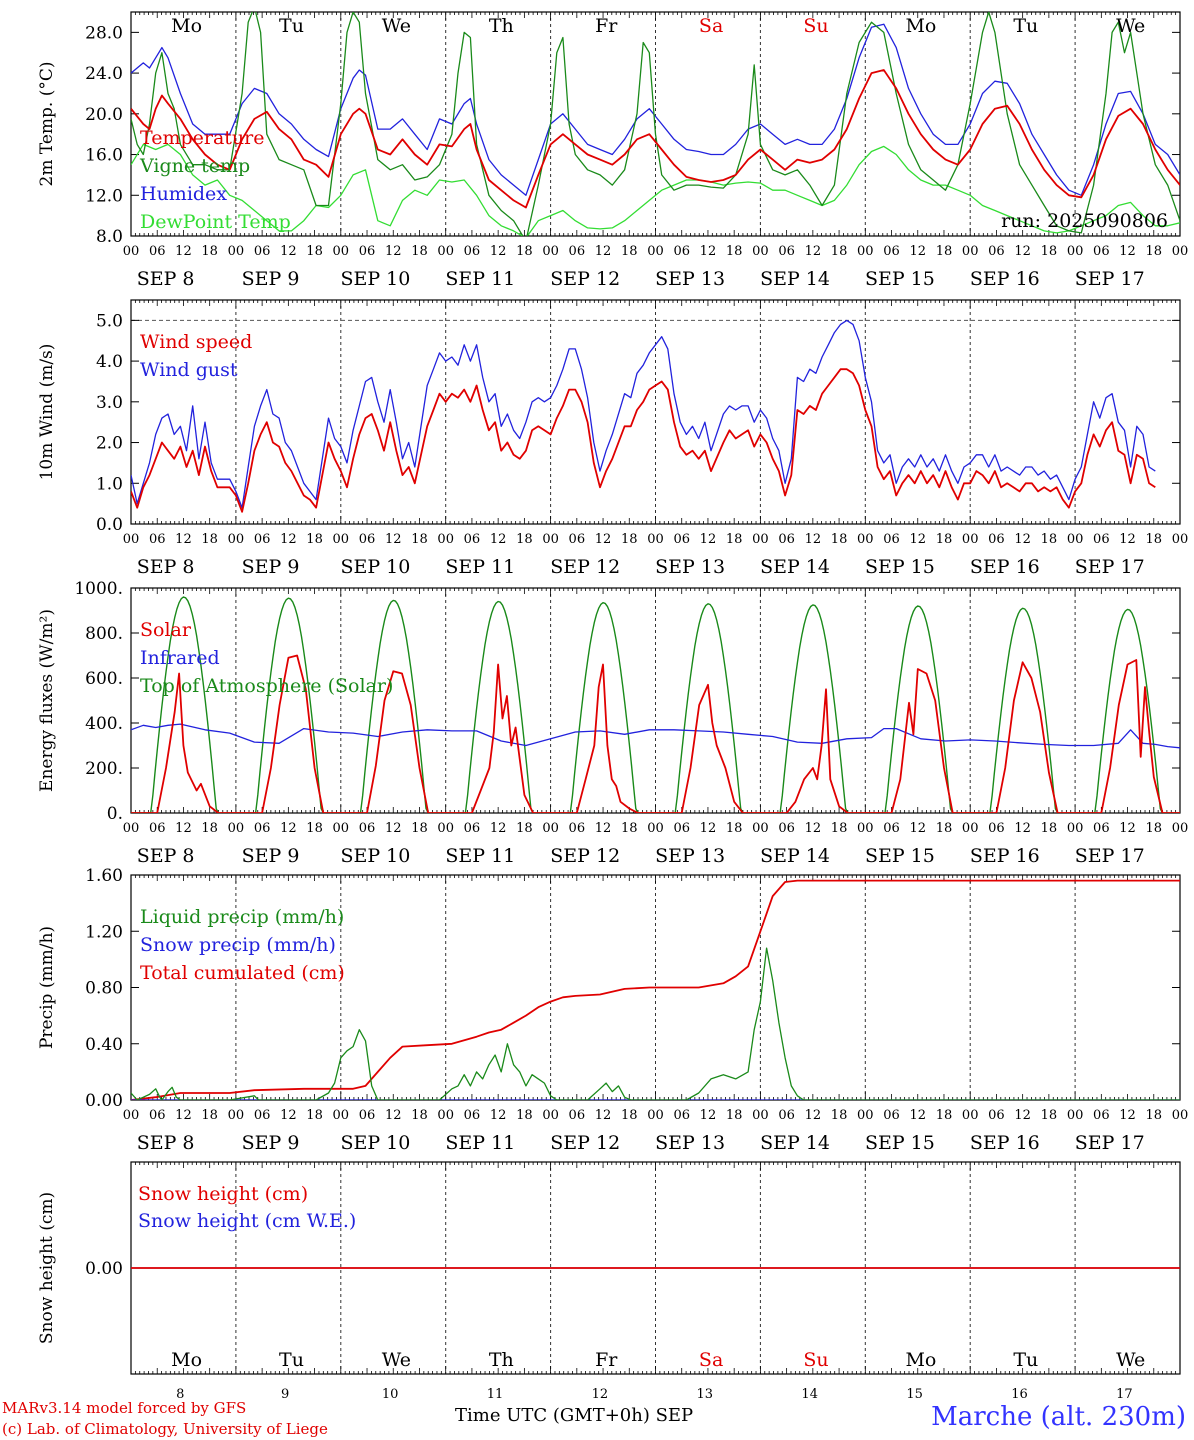 The height and width of the screenshot is (1440, 1194). Describe the element at coordinates (47, 1268) in the screenshot. I see `y-axis-label: Snow height (cm)` at that location.